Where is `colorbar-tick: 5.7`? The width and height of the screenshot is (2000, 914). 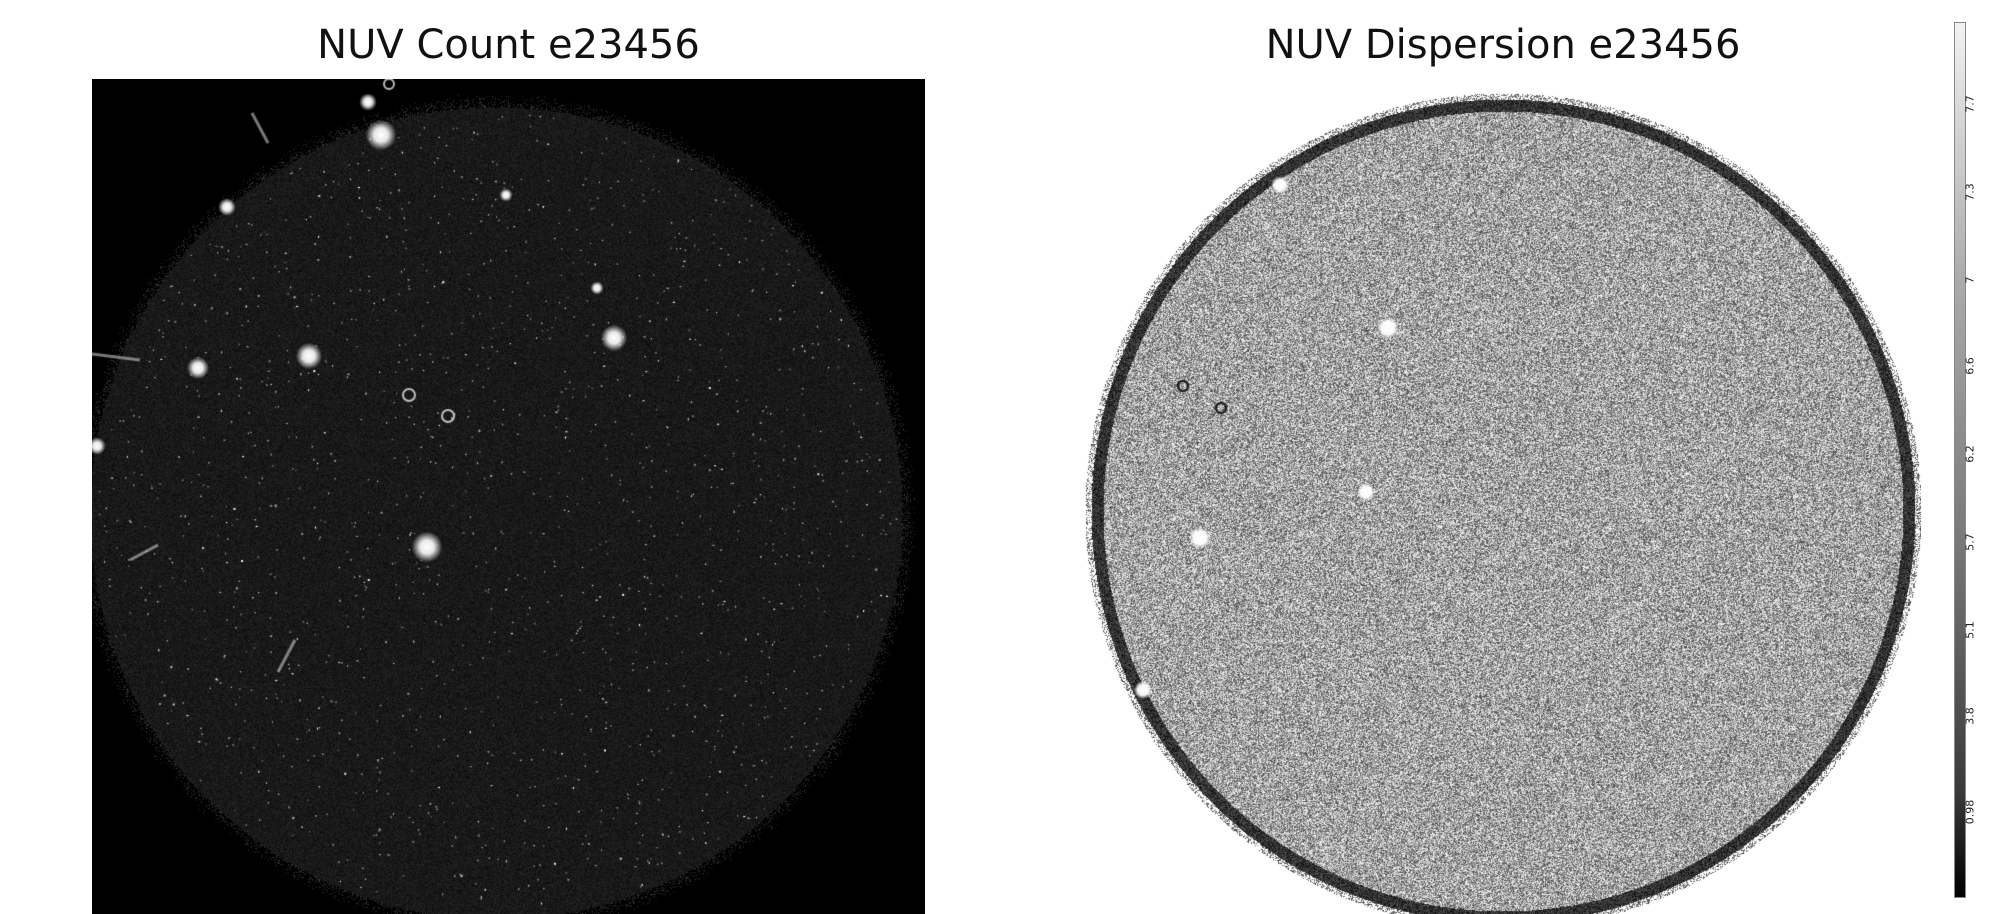 colorbar-tick: 5.7 is located at coordinates (1970, 542).